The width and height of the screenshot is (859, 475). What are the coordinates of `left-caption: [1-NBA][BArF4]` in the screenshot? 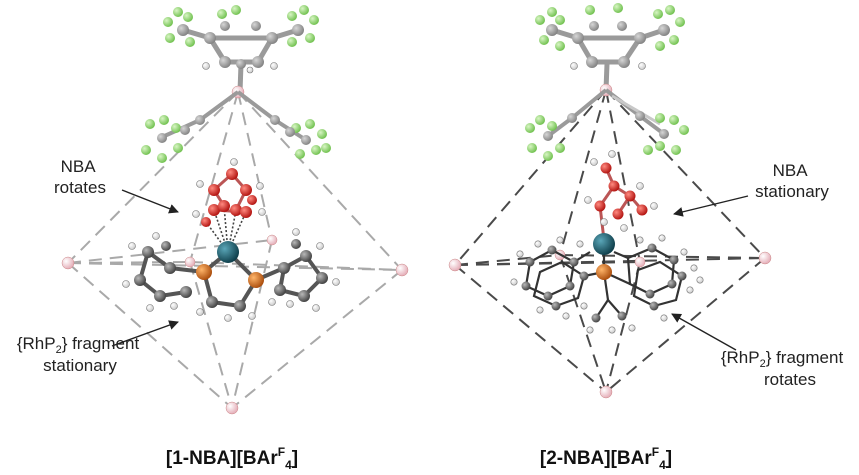 It's located at (232, 458).